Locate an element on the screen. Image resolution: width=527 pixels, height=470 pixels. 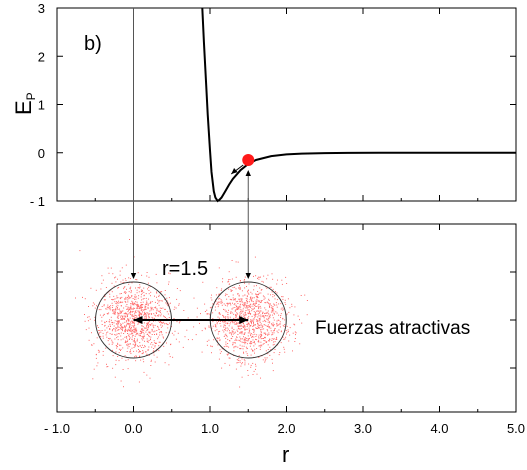
y-tick-label: - 1 is located at coordinates (37, 201).